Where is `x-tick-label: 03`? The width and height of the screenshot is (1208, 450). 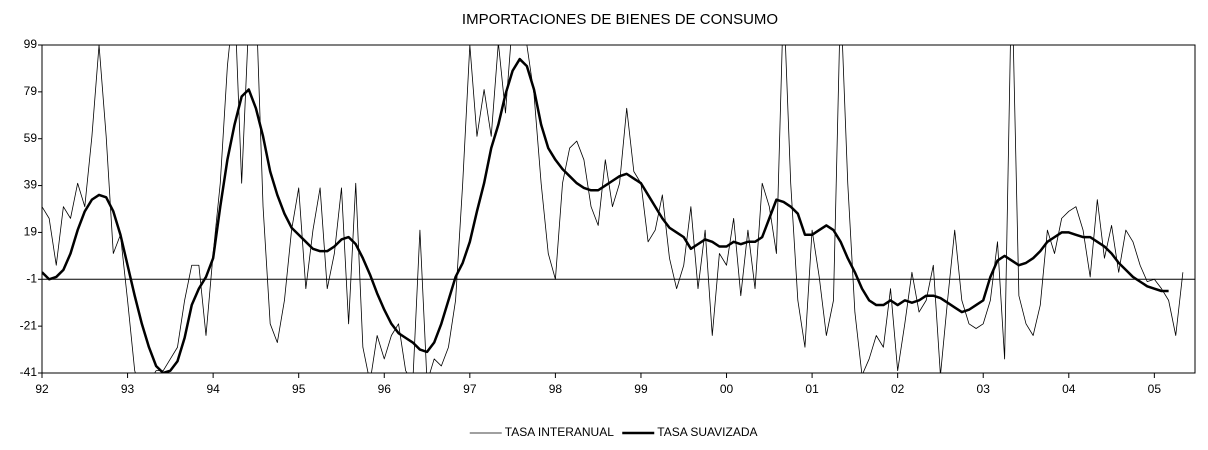 x-tick-label: 03 is located at coordinates (984, 389).